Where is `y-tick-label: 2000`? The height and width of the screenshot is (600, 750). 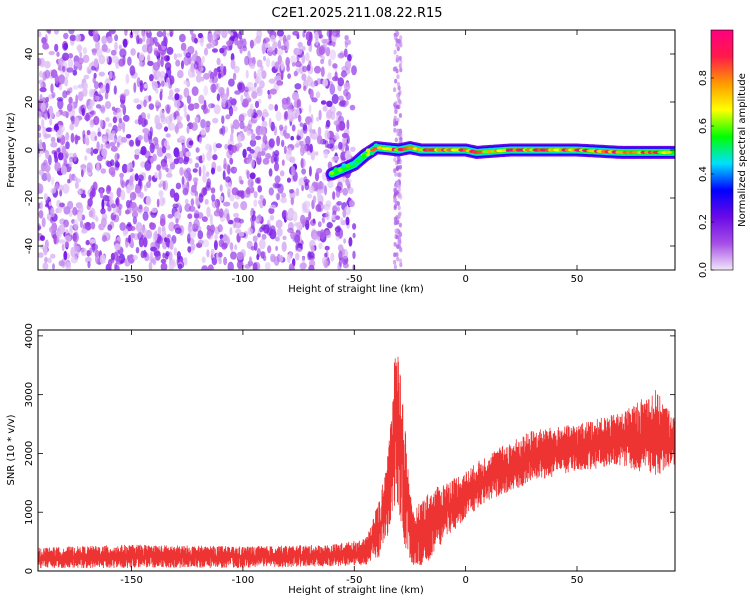
y-tick-label: 2000 is located at coordinates (29, 453).